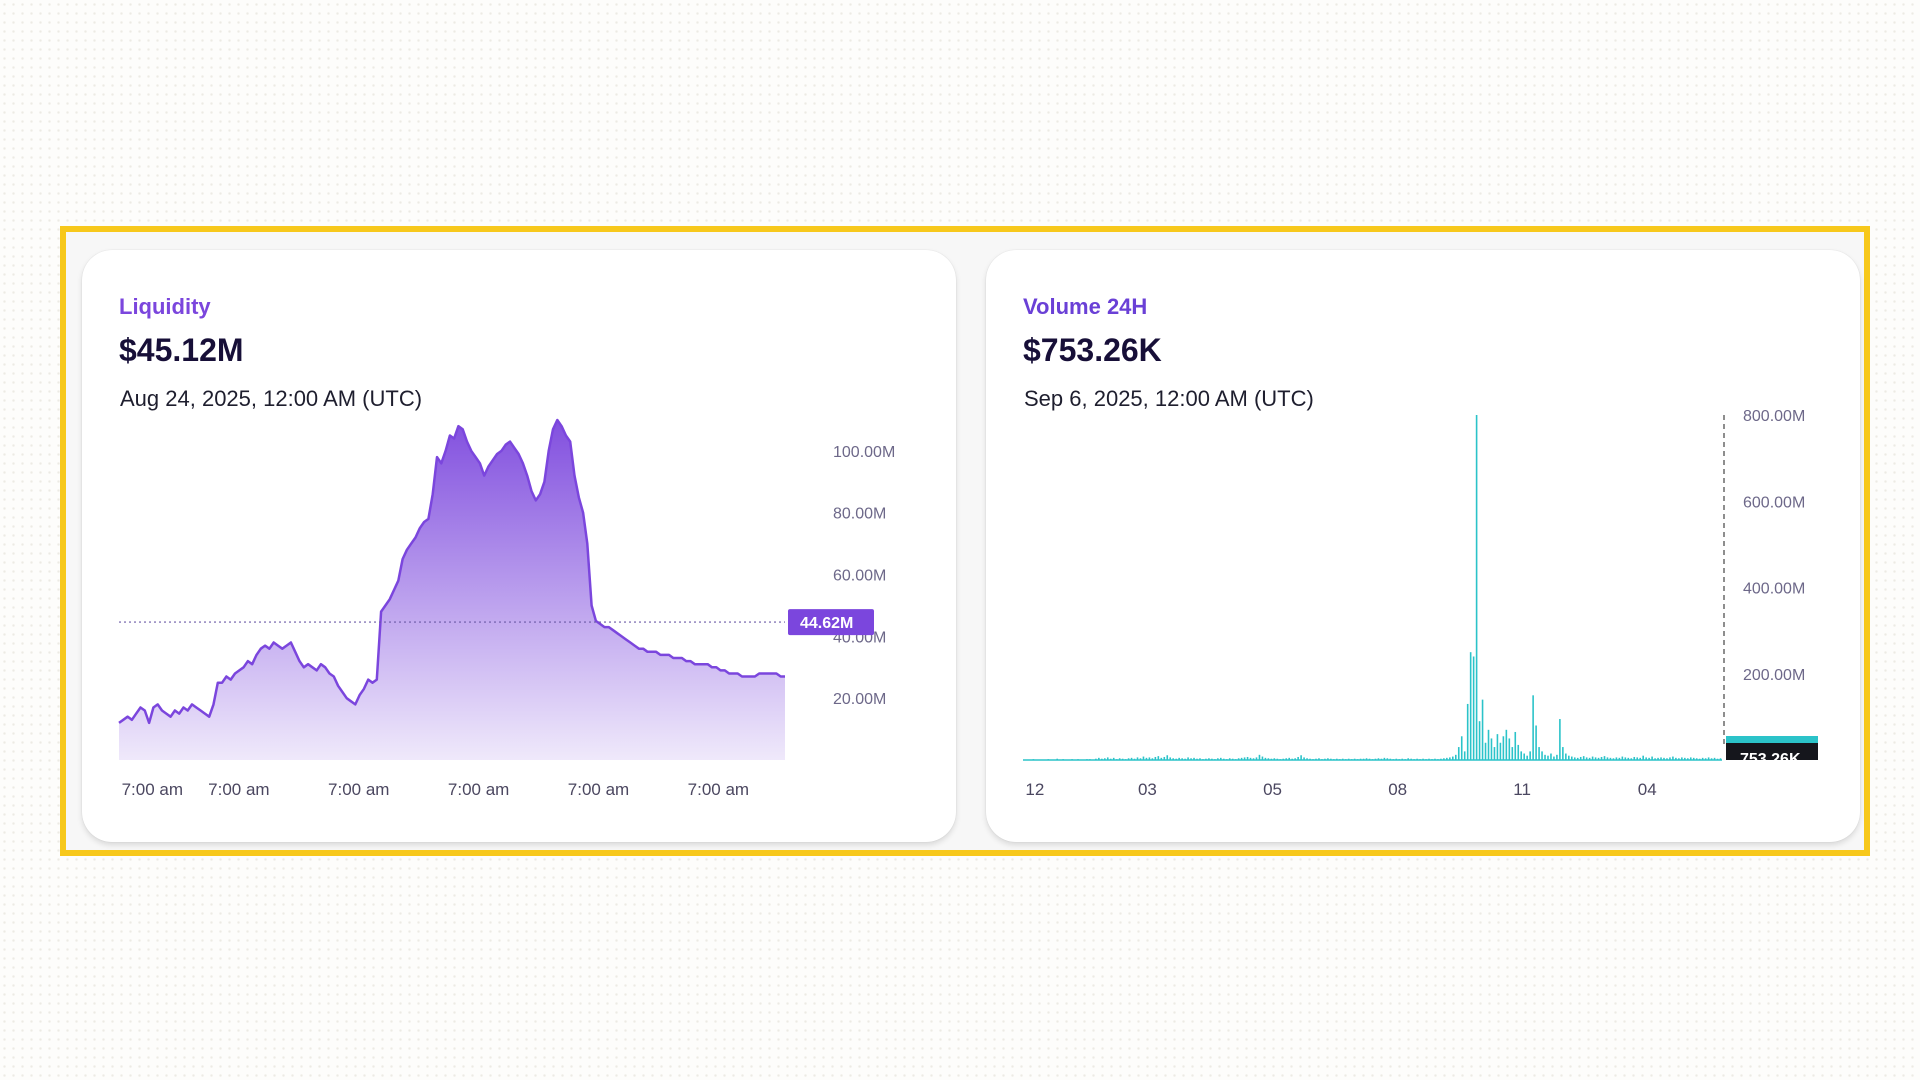 This screenshot has height=1080, width=1920. What do you see at coordinates (271, 398) in the screenshot?
I see `liquidity-date: Aug 24, 2025, 12:00 AM (UTC)` at bounding box center [271, 398].